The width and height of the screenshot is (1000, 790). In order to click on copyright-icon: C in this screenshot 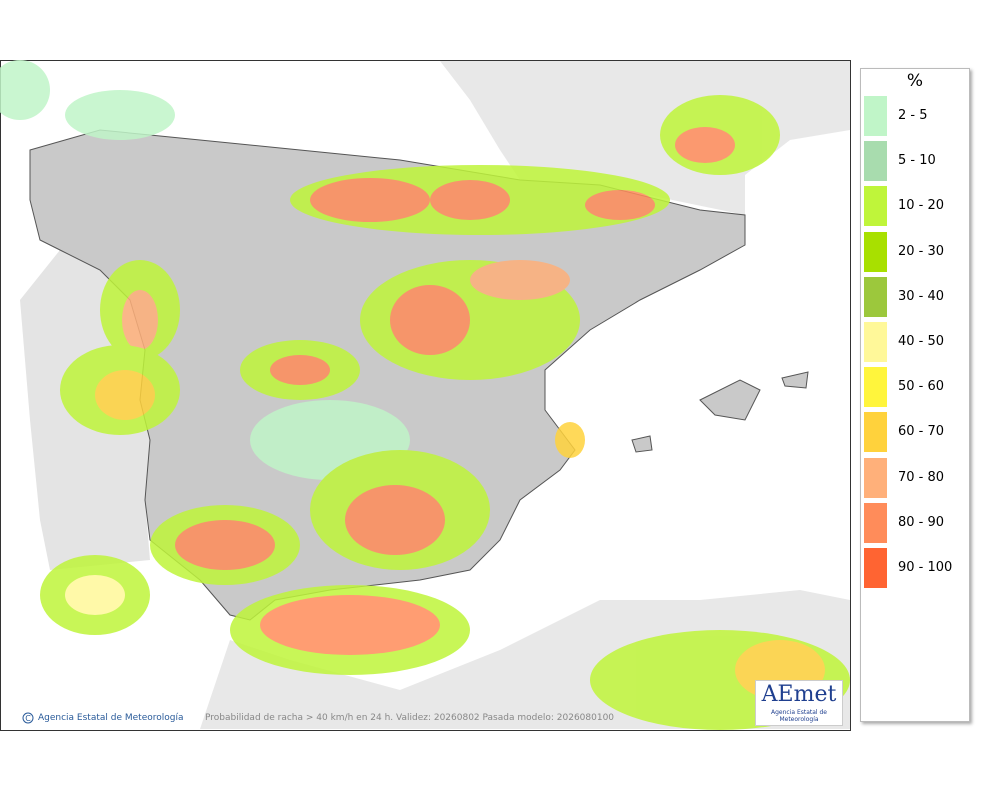, I will do `click(28, 718)`.